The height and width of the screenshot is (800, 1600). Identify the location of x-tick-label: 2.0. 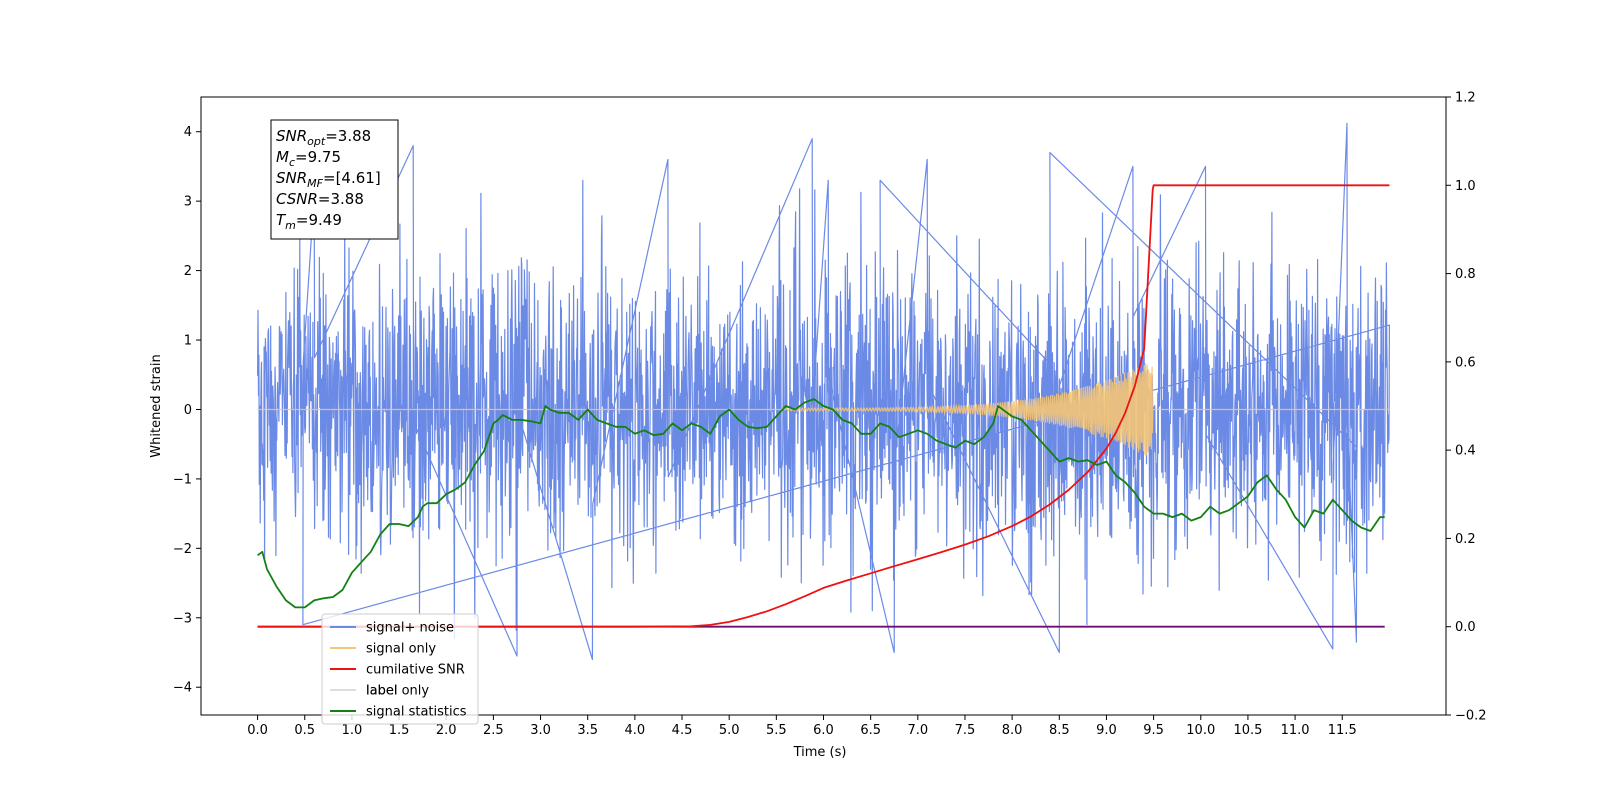
(446, 730).